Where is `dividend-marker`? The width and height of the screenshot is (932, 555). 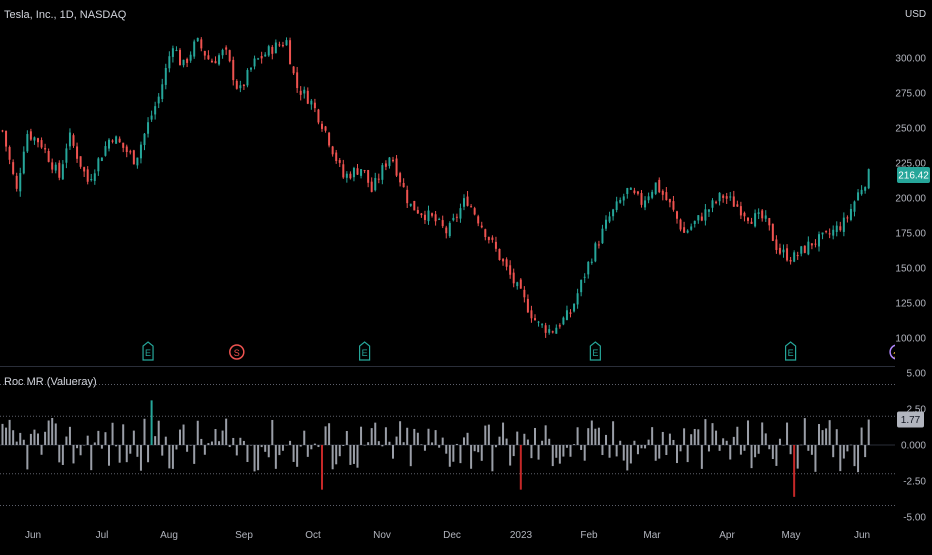 dividend-marker is located at coordinates (237, 352).